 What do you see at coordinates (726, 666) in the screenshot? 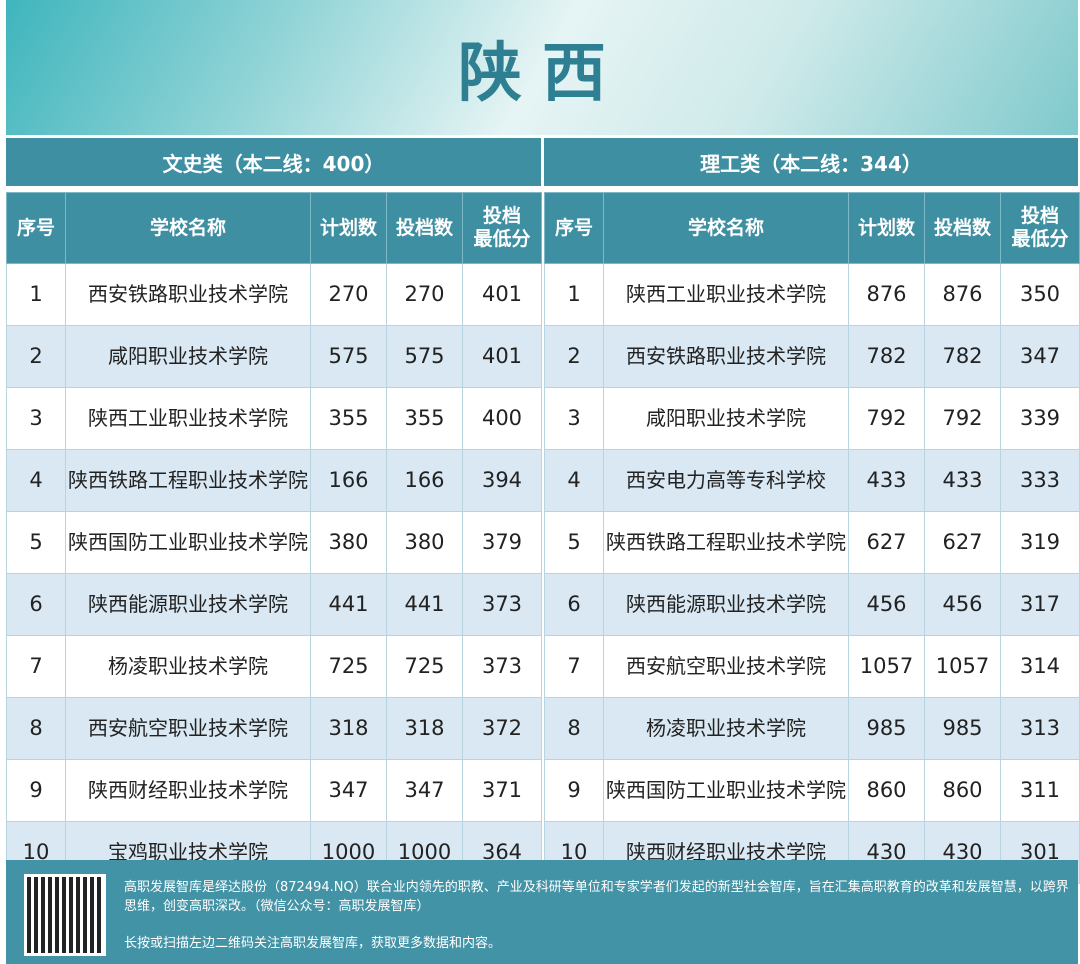
I see `cell: 西安航空职业技术学院` at bounding box center [726, 666].